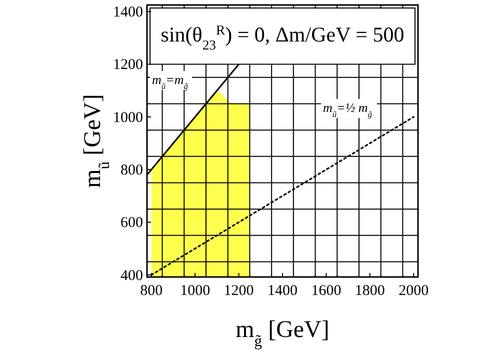 The image size is (500, 350). I want to click on y-tick-label: 1400, so click(128, 12).